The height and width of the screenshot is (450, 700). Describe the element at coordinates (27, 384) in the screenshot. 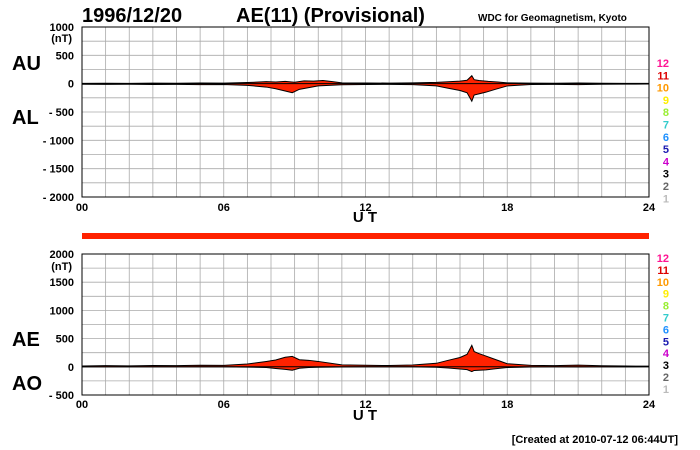

I see `series-label-ao: AO` at that location.